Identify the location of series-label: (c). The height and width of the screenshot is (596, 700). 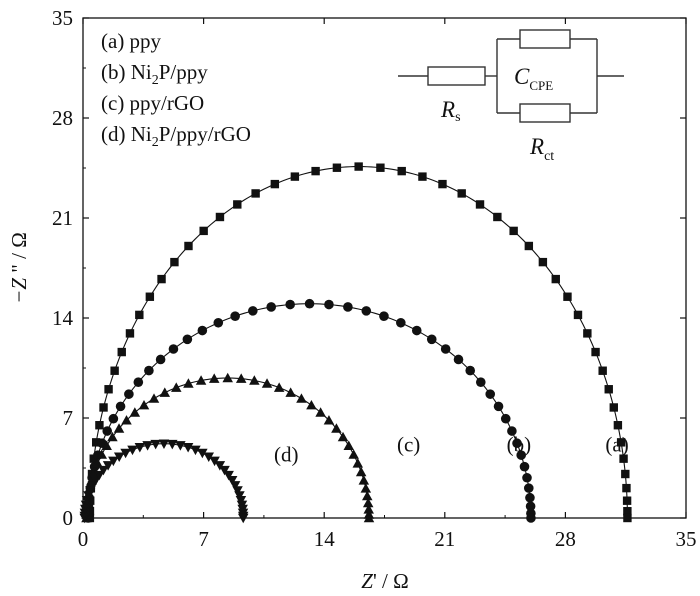
(408, 445).